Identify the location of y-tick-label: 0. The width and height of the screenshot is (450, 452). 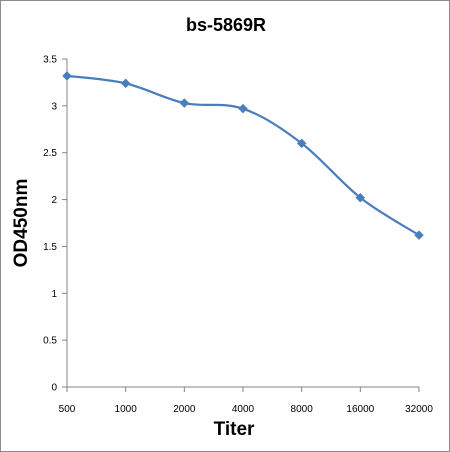
(54, 388).